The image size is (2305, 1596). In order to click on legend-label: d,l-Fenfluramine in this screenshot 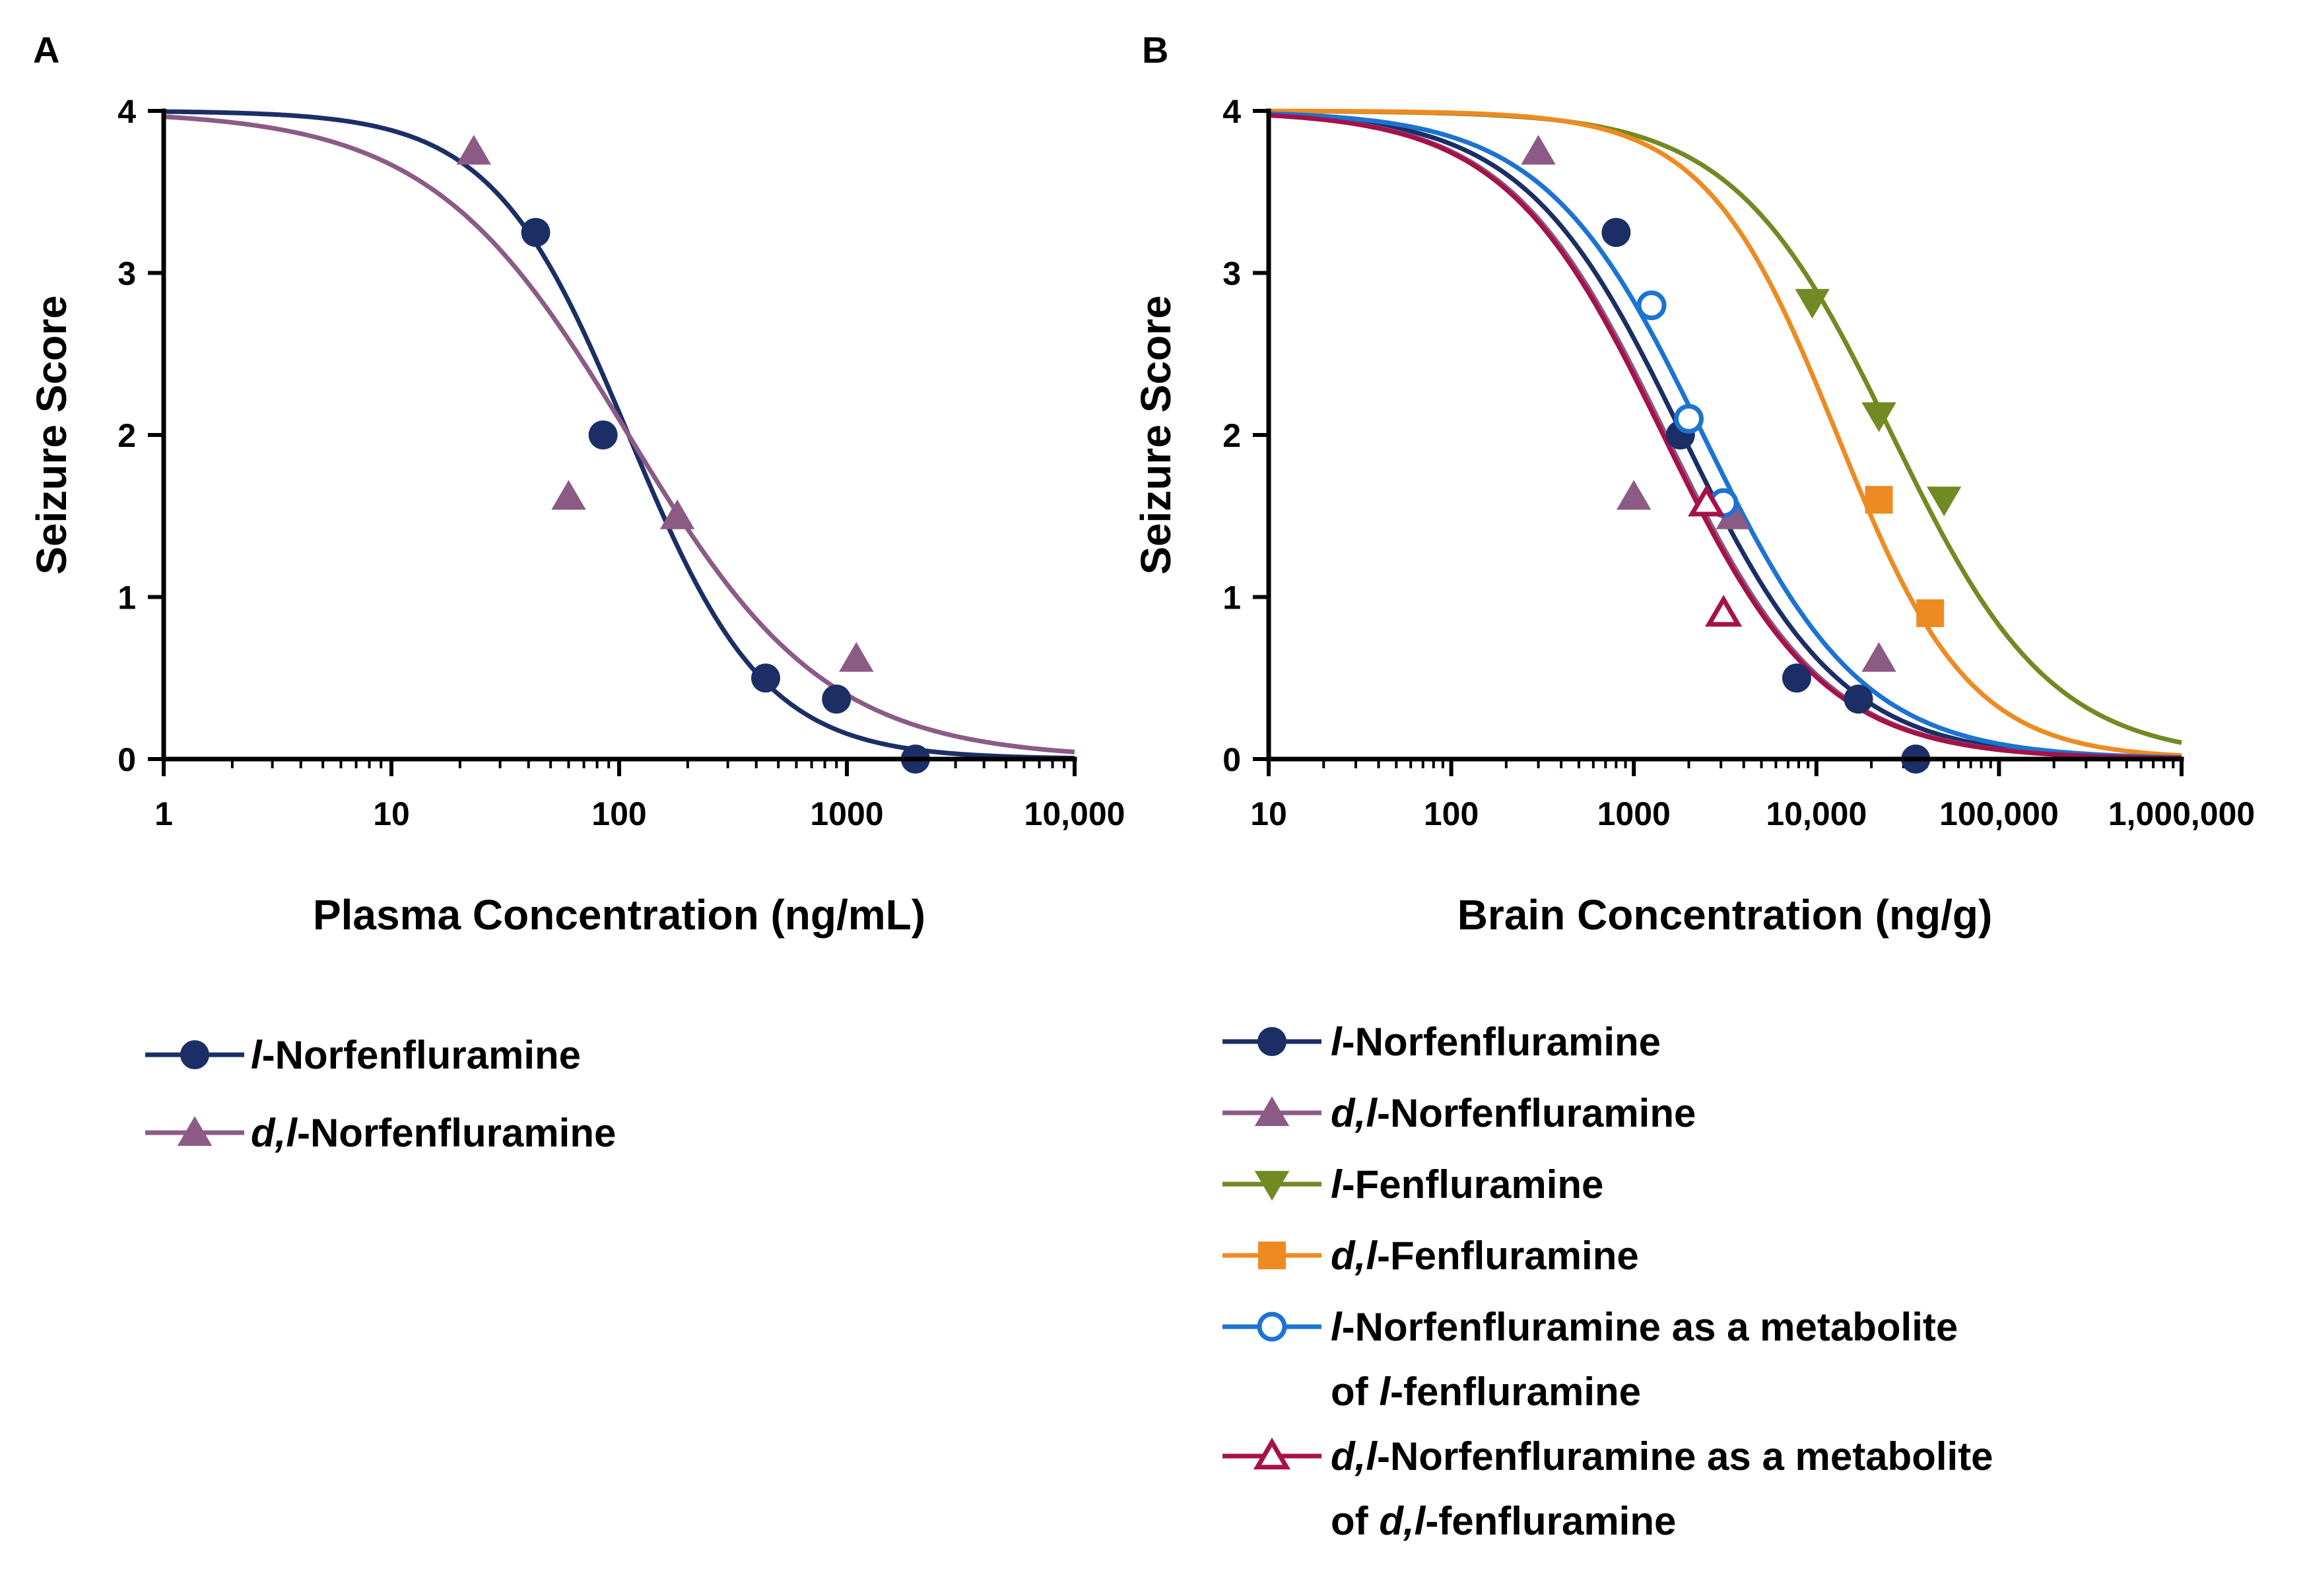, I will do `click(1485, 1256)`.